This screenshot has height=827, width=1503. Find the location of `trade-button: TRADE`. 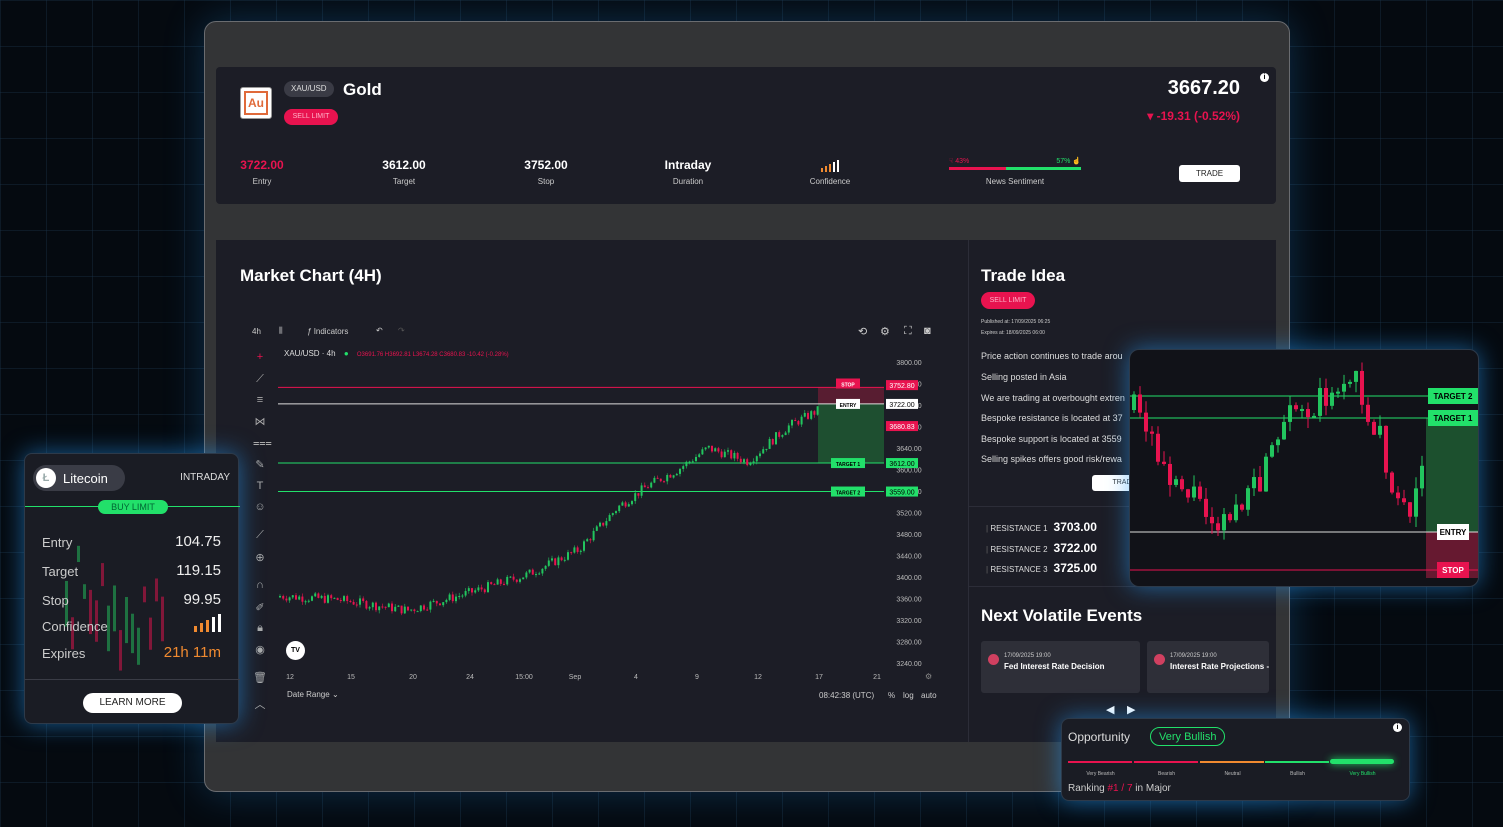

trade-button: TRADE is located at coordinates (1209, 173).